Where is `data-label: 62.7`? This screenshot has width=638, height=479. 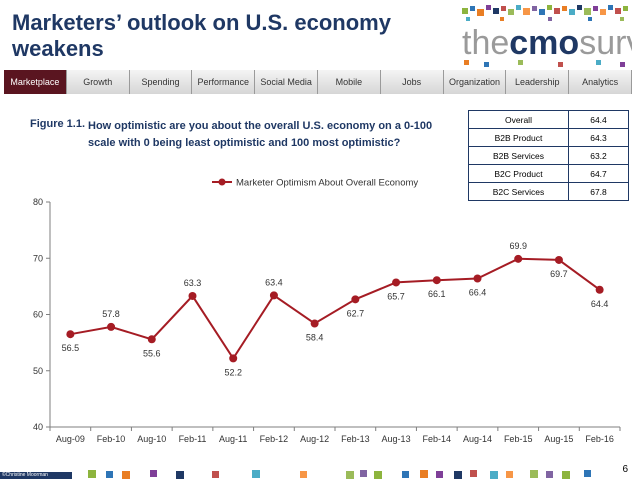
data-label: 62.7 is located at coordinates (356, 313).